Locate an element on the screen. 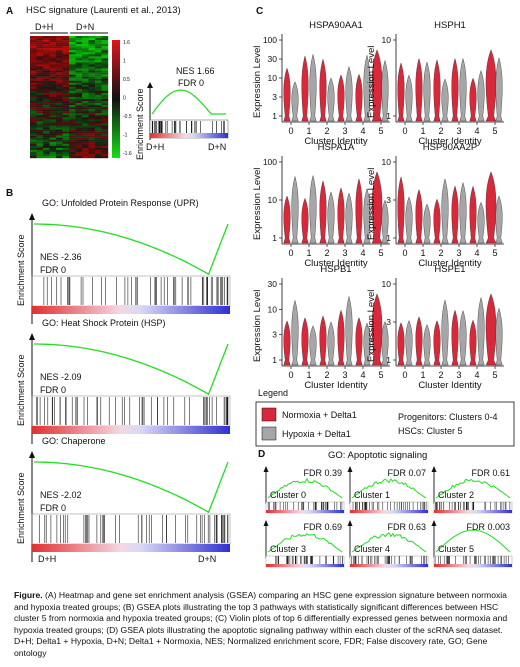 This screenshot has height=667, width=520. mini-enrichment-curve is located at coordinates (389, 488).